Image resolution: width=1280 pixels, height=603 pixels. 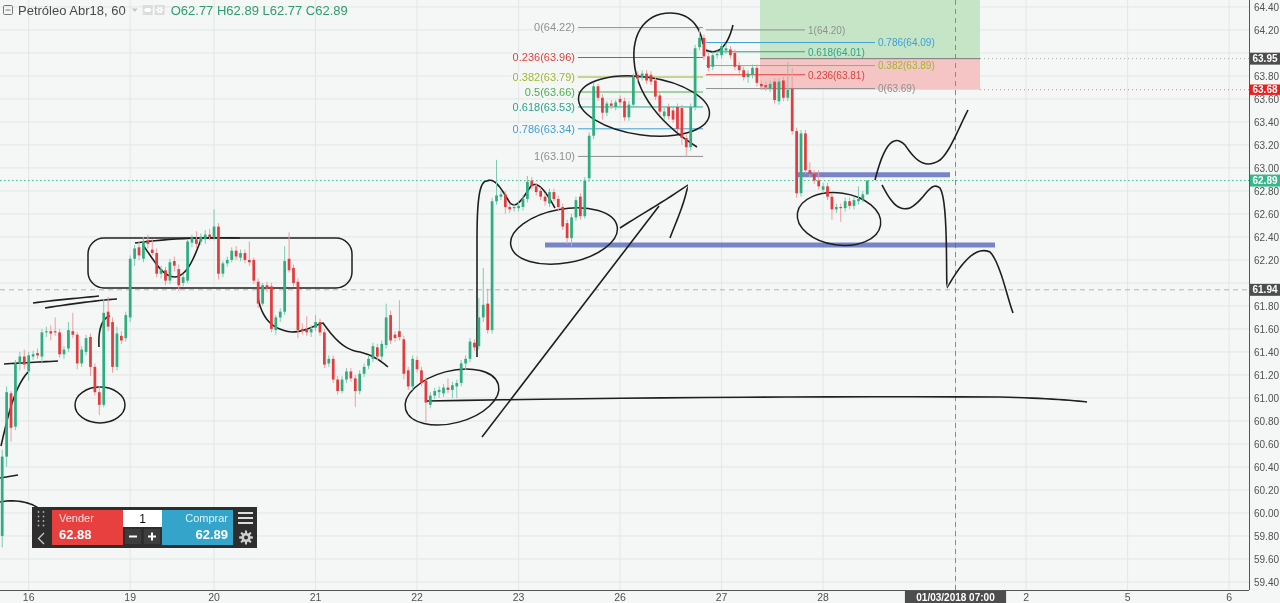 What do you see at coordinates (543, 128) in the screenshot?
I see `ref-line-label: 0.786(63.34)` at bounding box center [543, 128].